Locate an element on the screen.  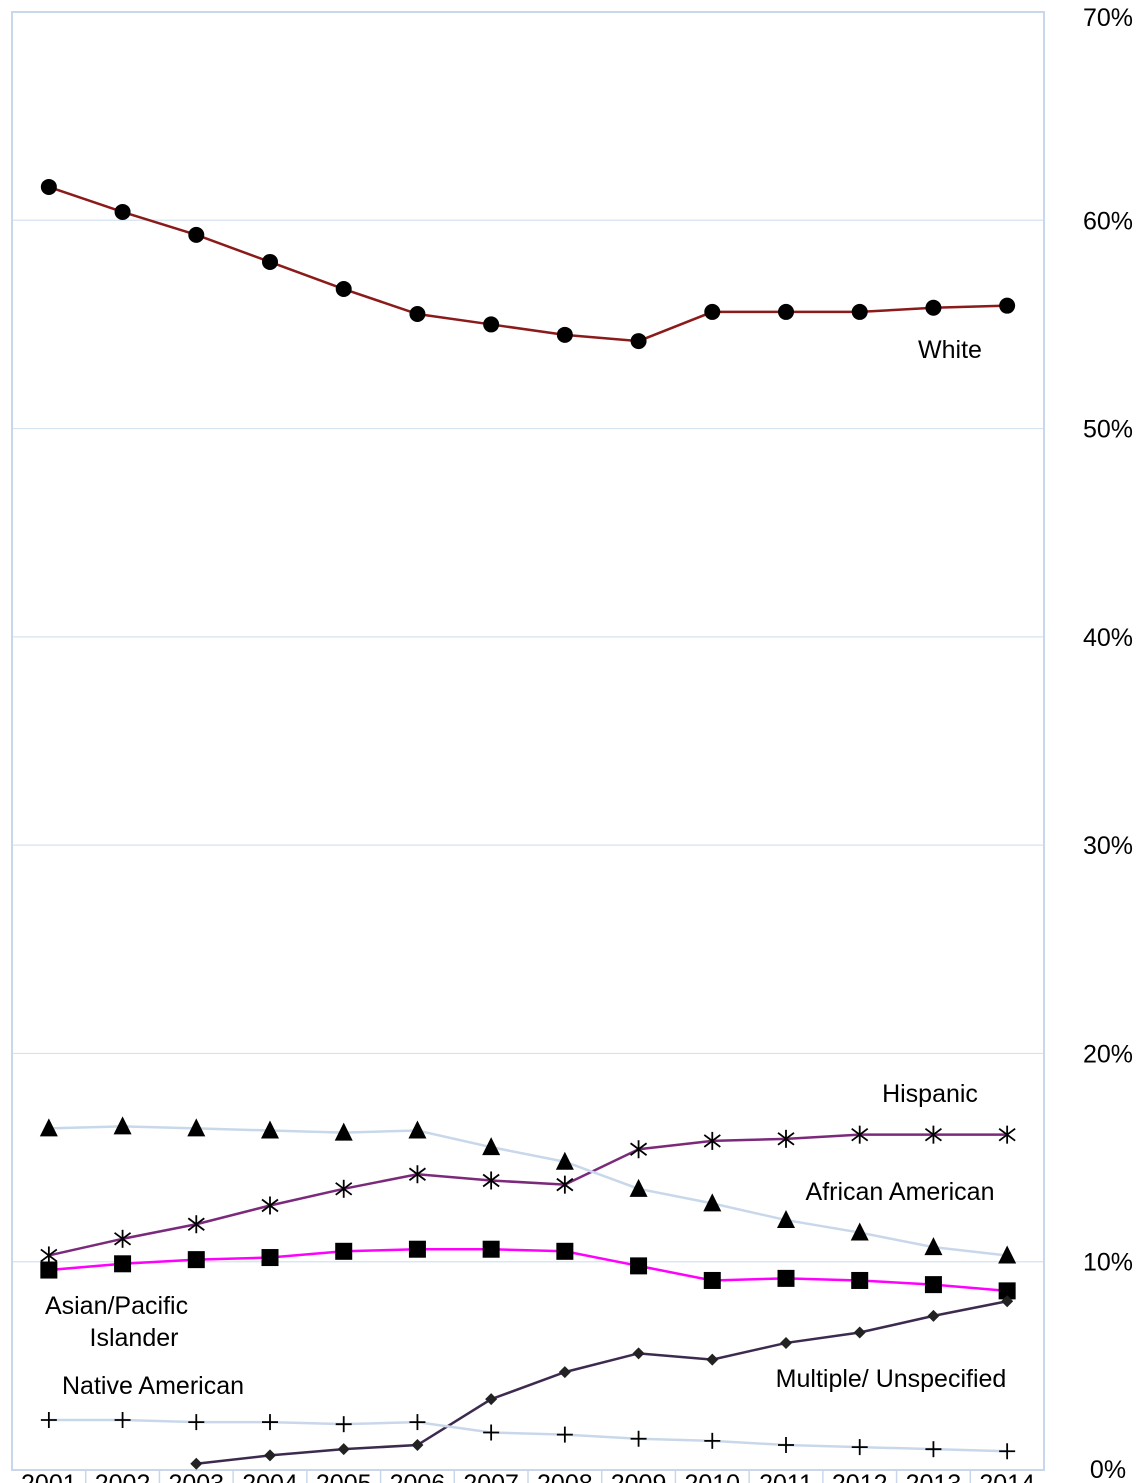
x-tick-label: 2013 is located at coordinates (934, 1476).